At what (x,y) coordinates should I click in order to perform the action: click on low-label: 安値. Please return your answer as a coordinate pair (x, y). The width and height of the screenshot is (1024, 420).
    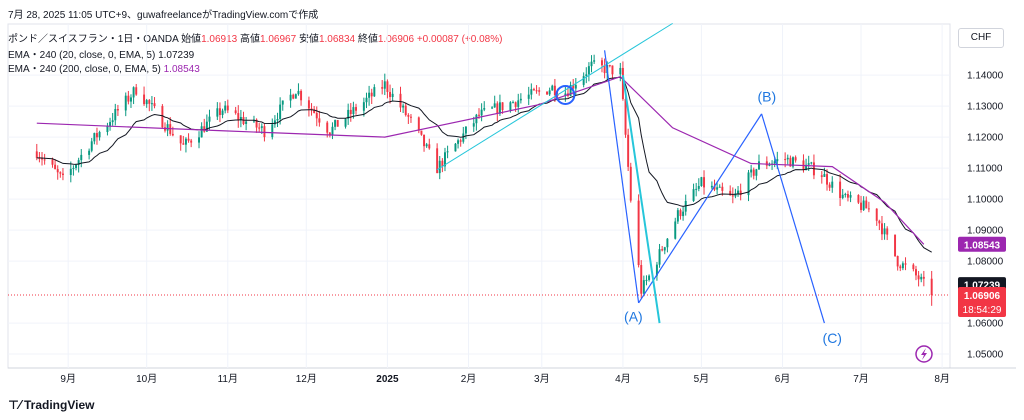
    Looking at the image, I should click on (308, 39).